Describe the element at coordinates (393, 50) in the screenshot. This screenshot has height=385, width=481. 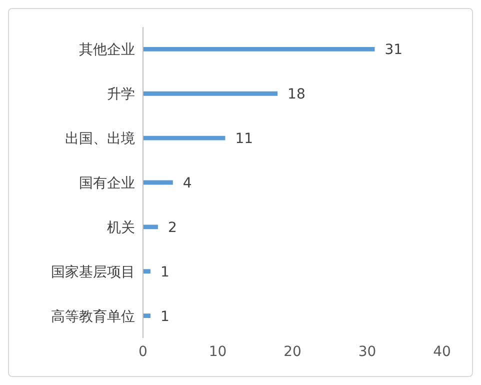
I see `data-label: 31` at that location.